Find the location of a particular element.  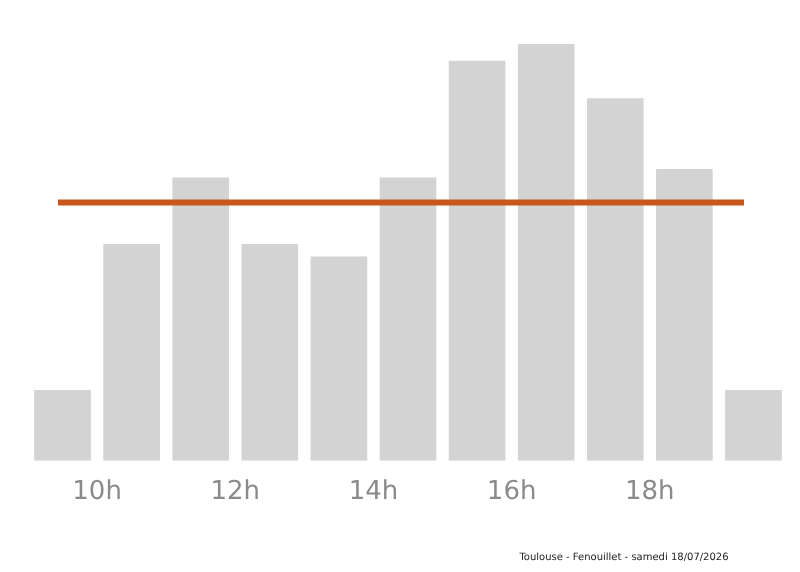

x-tick-label: 10h is located at coordinates (97, 492).